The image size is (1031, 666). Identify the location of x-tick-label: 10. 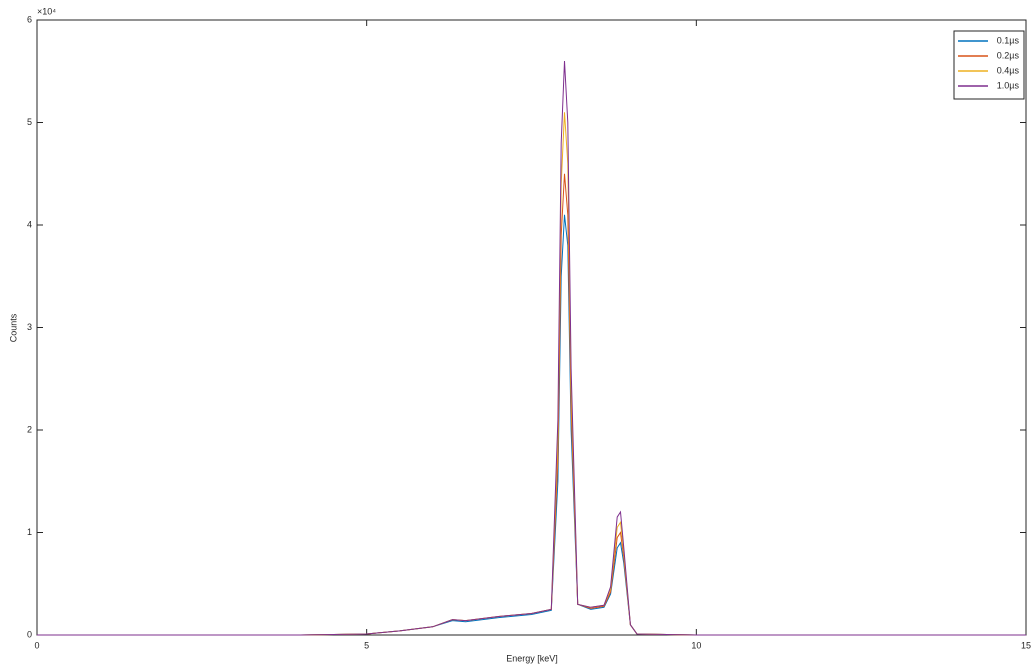
(696, 645).